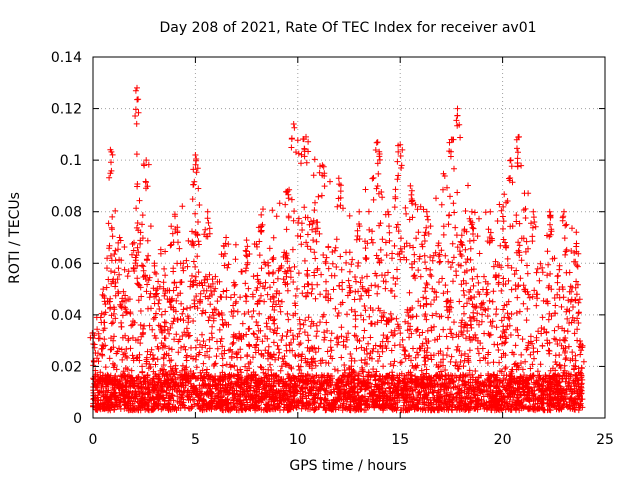 Image resolution: width=640 pixels, height=480 pixels. I want to click on y-tick-label: 0.14, so click(66, 58).